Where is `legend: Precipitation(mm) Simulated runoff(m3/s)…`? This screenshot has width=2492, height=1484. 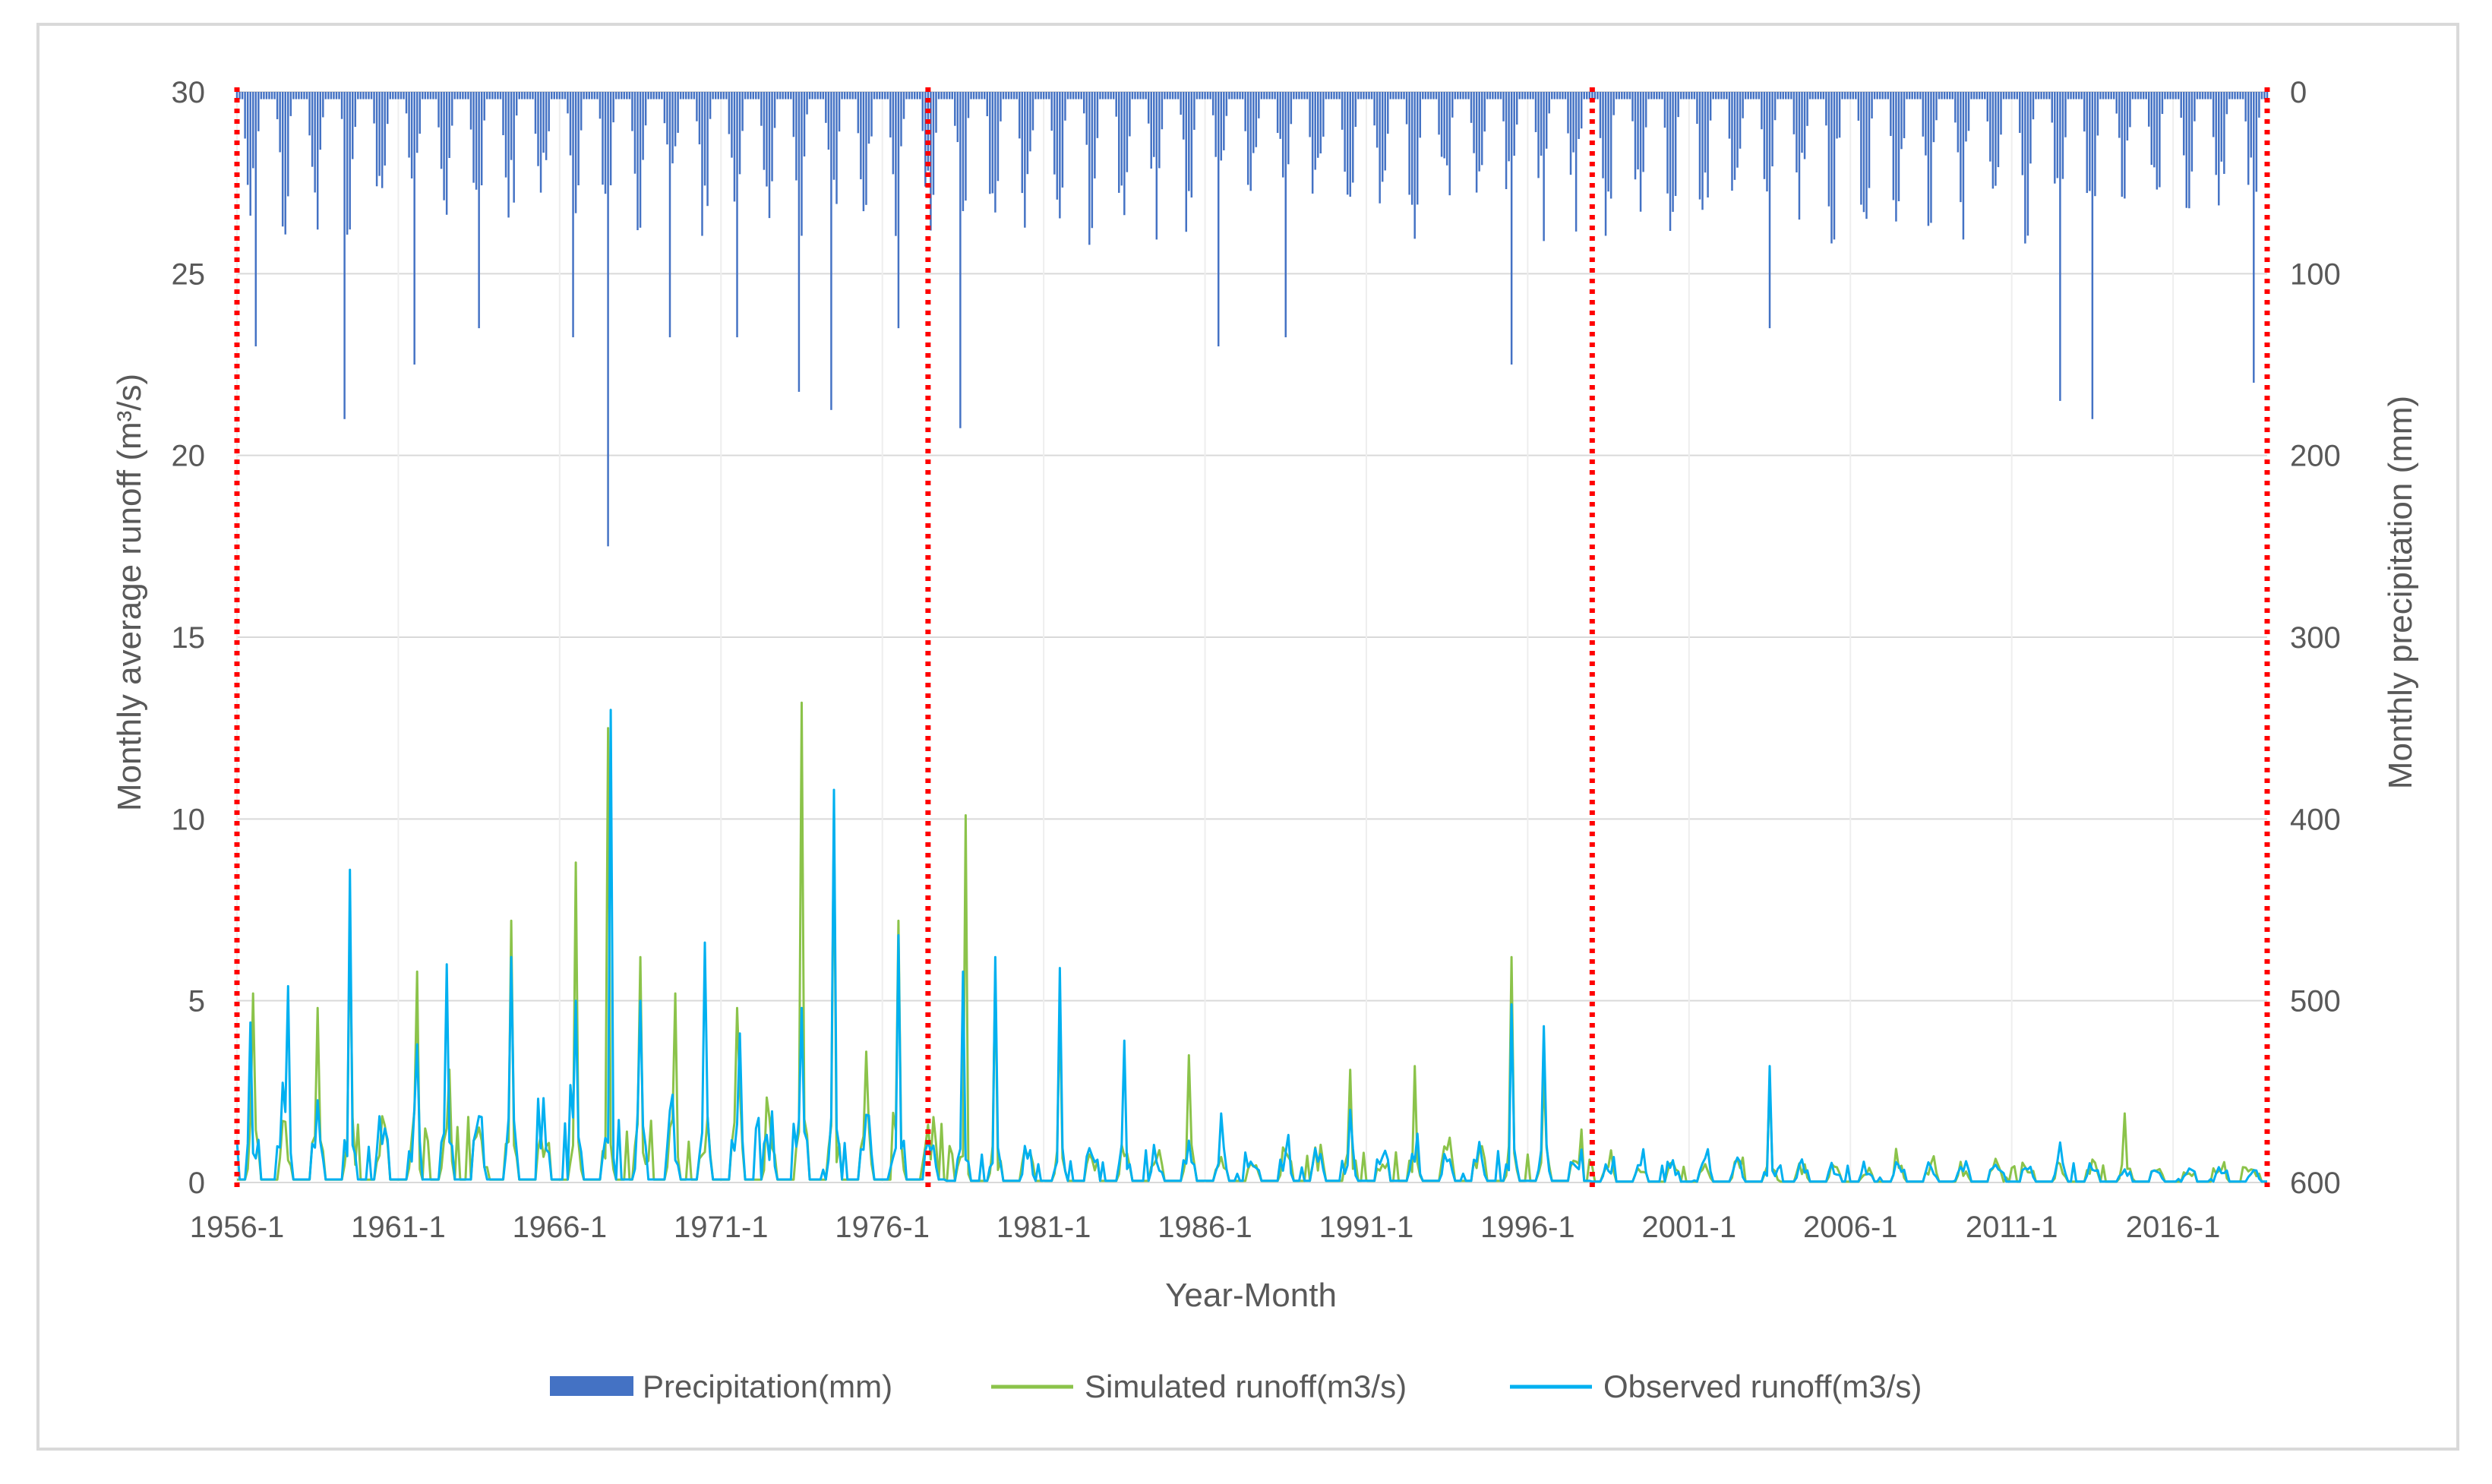 legend: Precipitation(mm) Simulated runoff(m3/s)… is located at coordinates (1236, 1386).